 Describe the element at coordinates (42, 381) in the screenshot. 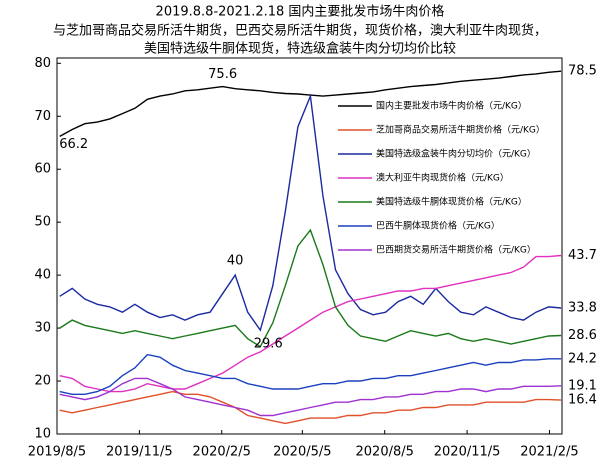

I see `y-tick-label: 20` at that location.